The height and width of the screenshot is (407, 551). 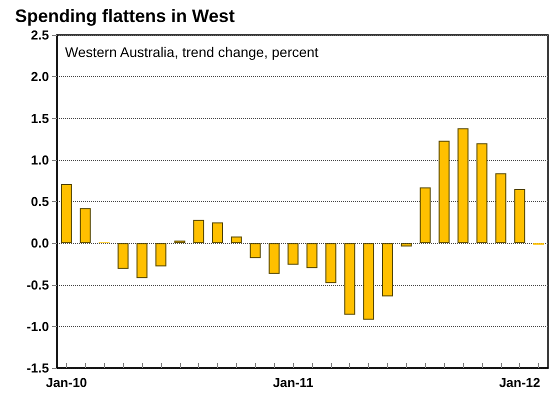 What do you see at coordinates (293, 382) in the screenshot?
I see `x-tick-label: Jan-11` at bounding box center [293, 382].